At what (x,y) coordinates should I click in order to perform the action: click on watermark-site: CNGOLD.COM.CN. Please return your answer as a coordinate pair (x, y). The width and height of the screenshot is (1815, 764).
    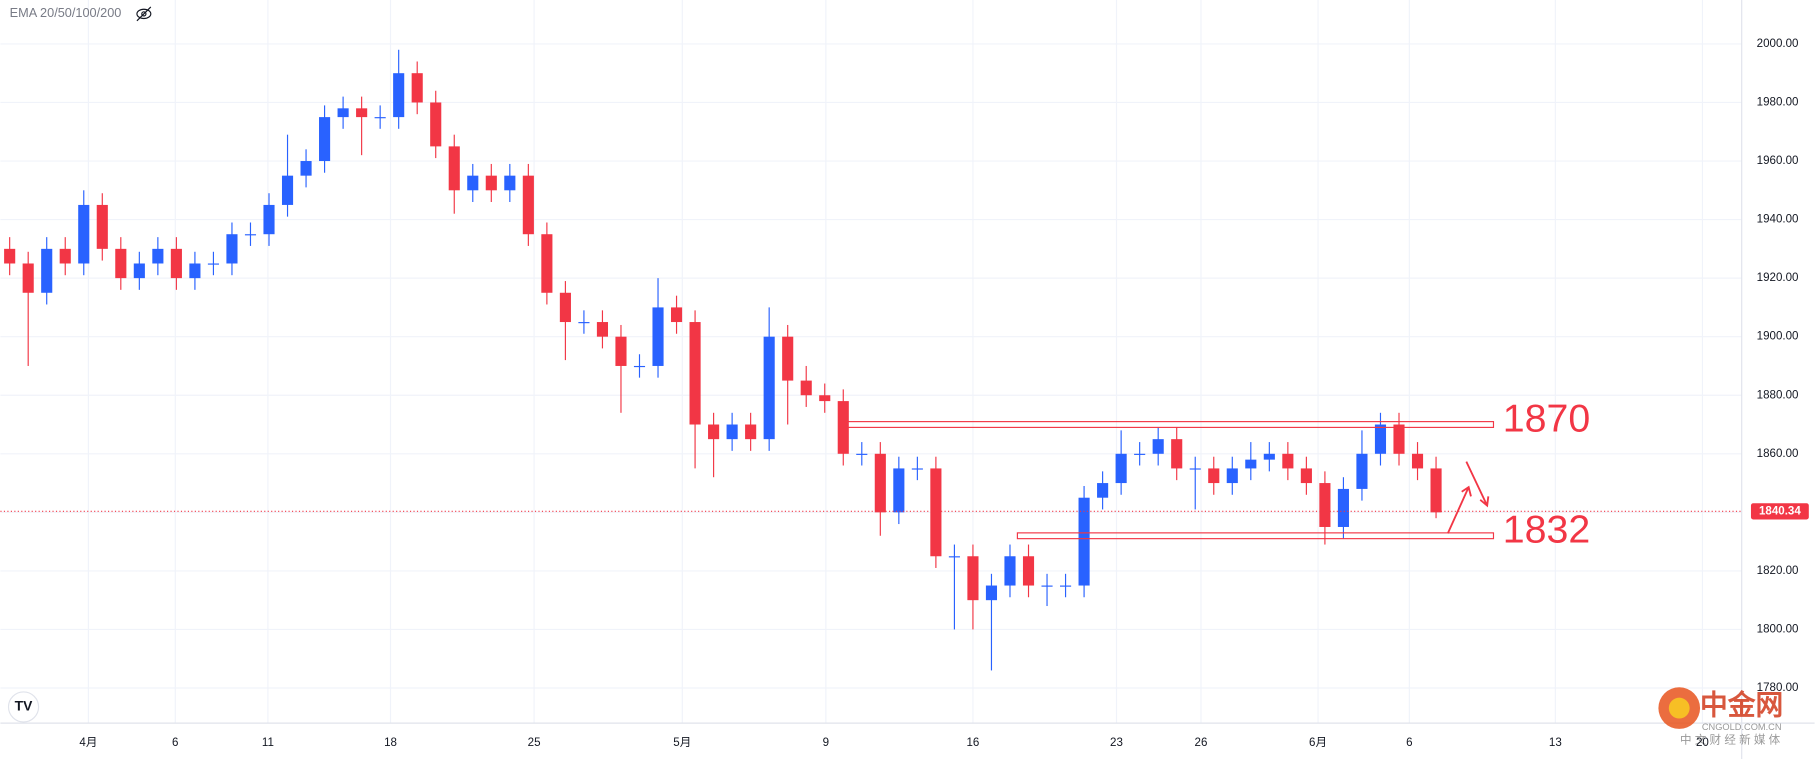
    Looking at the image, I should click on (1742, 727).